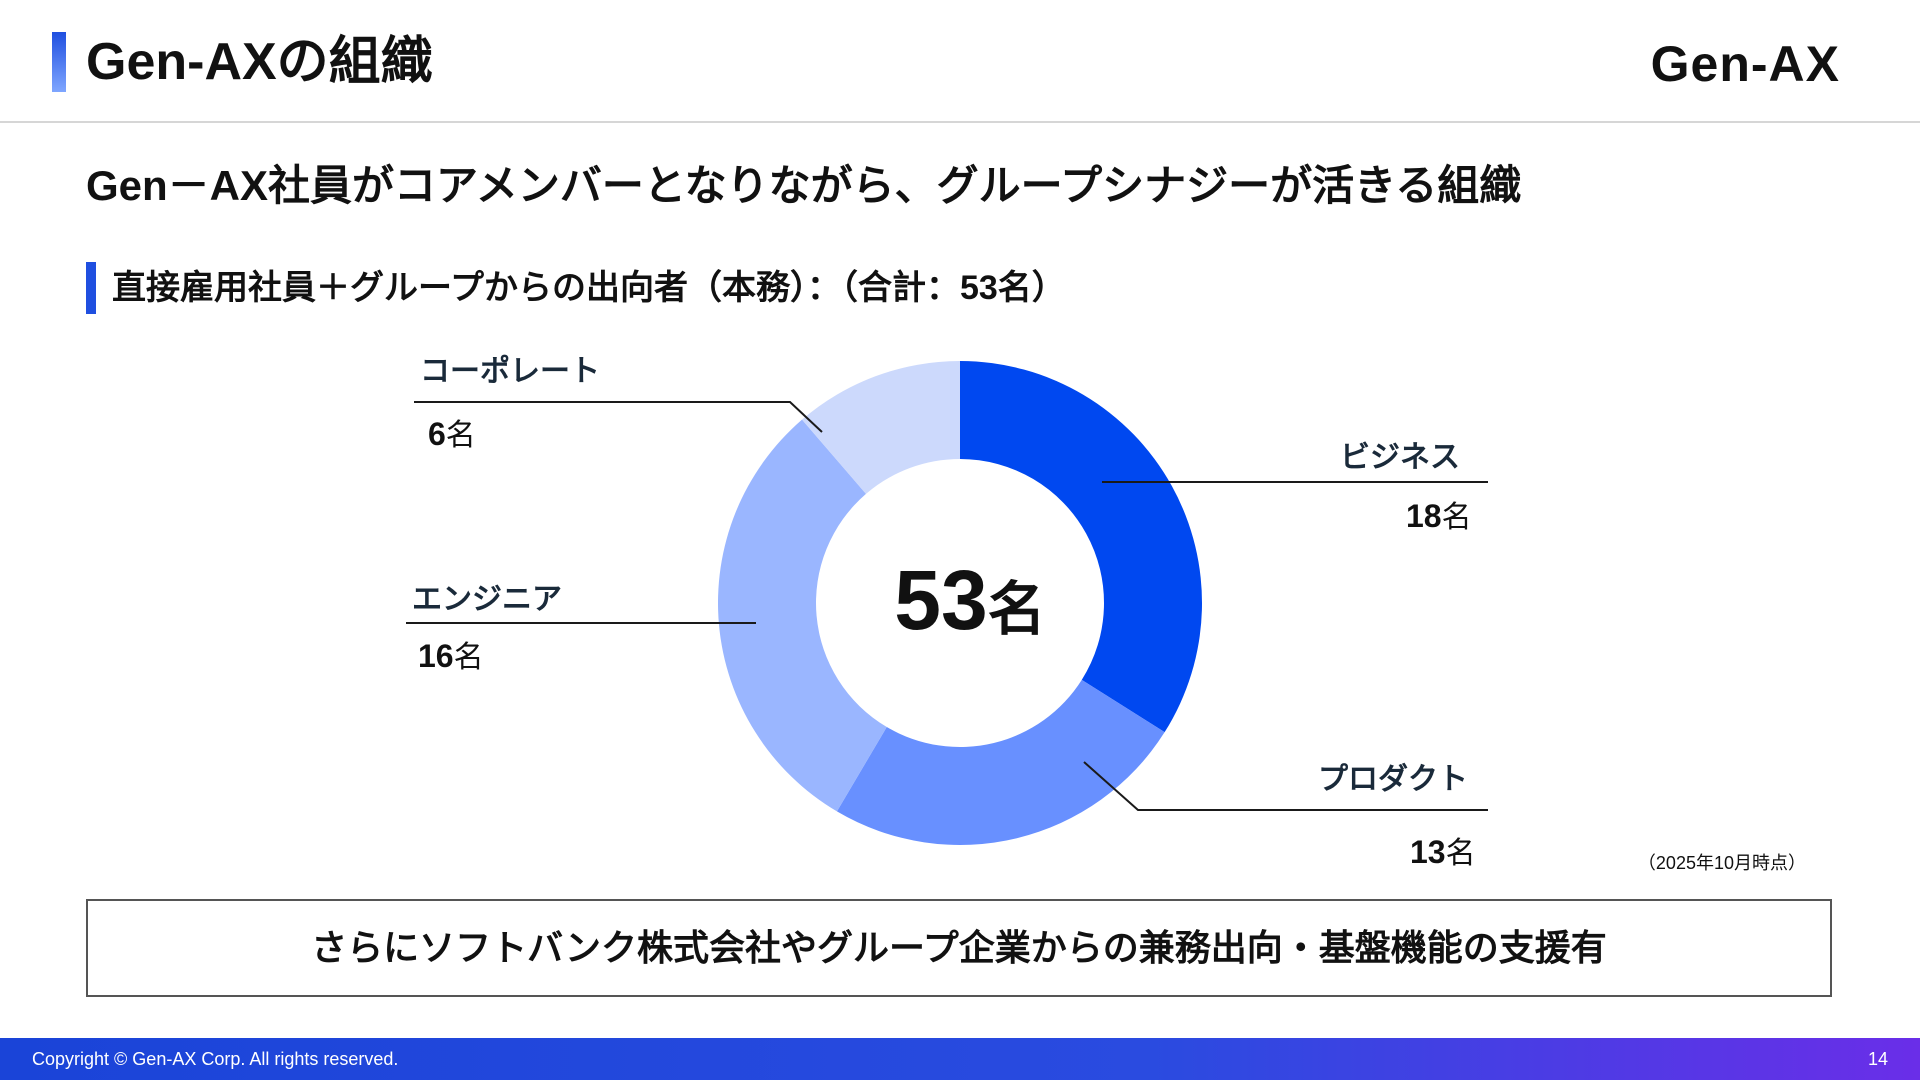 This screenshot has width=1920, height=1080. Describe the element at coordinates (802, 615) in the screenshot. I see `donut-slice-engineer` at that location.